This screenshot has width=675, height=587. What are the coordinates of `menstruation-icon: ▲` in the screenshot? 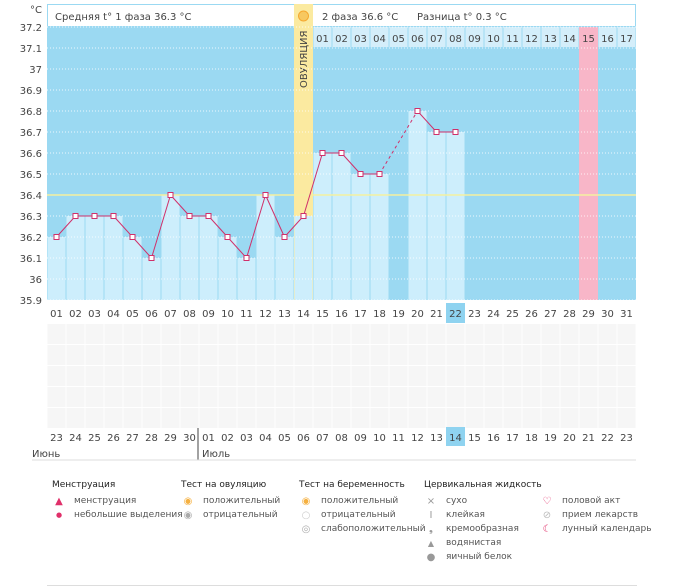 It's located at (59, 501).